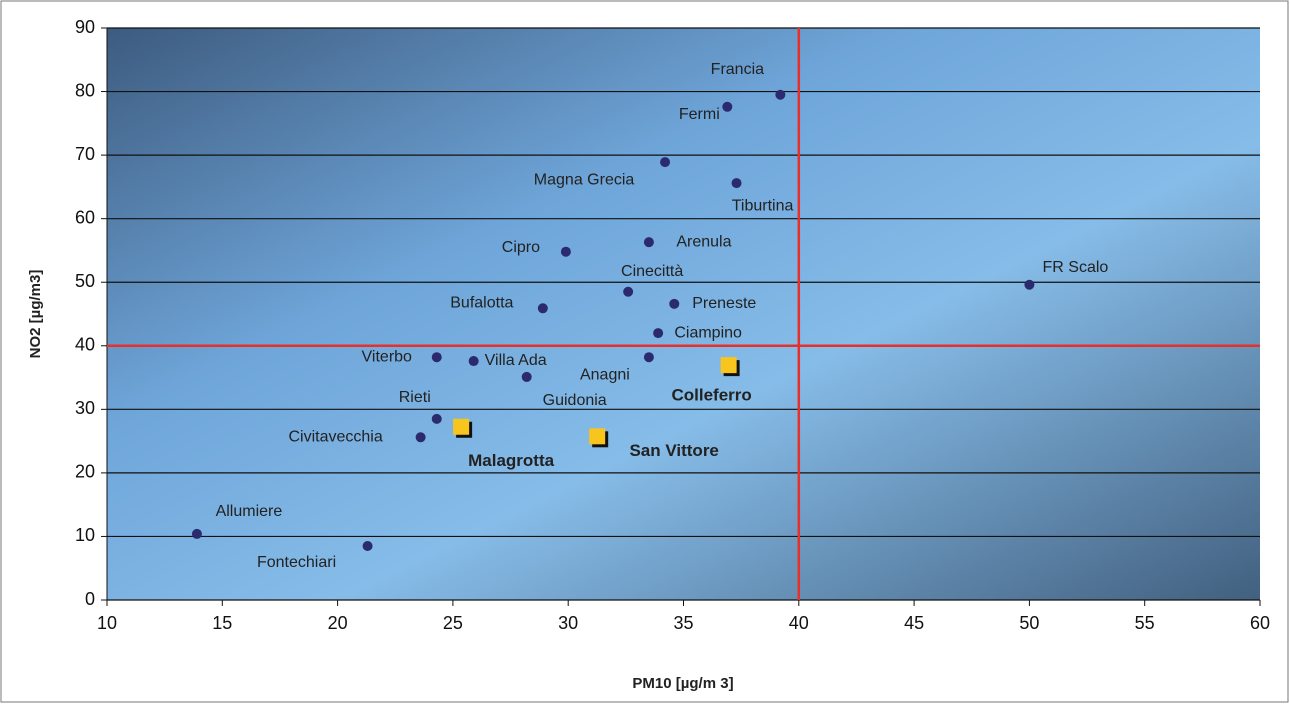 The width and height of the screenshot is (1290, 709). What do you see at coordinates (85, 535) in the screenshot?
I see `y-tick-label: 10` at bounding box center [85, 535].